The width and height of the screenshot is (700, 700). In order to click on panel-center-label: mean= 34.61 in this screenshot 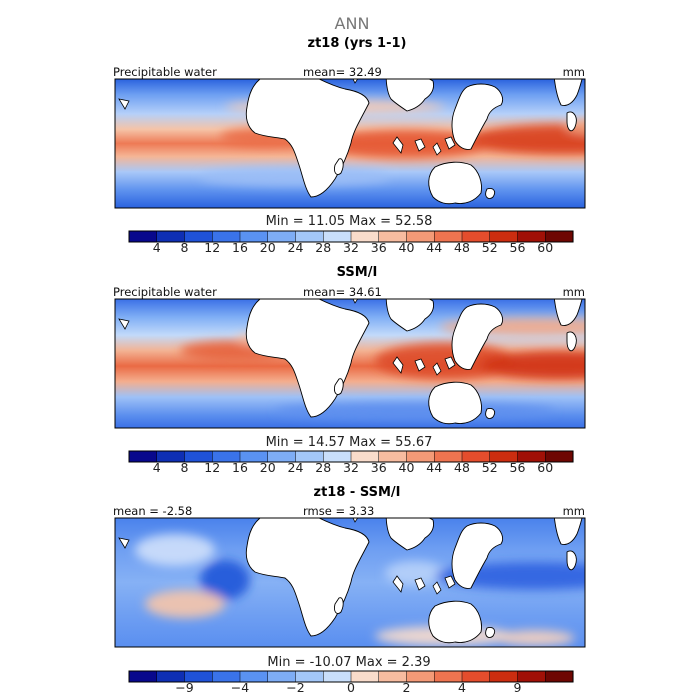, I will do `click(342, 292)`.